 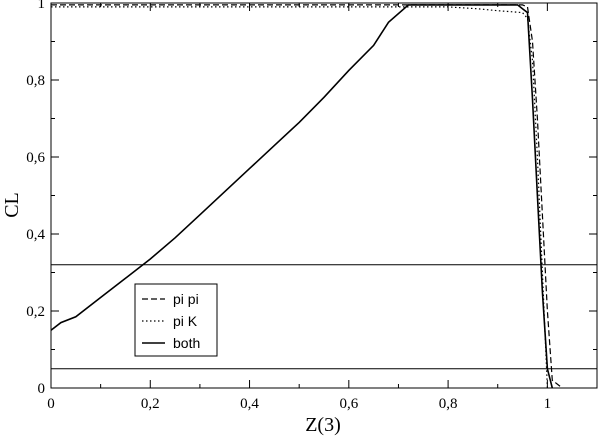 I want to click on legend-label: pi K, so click(x=185, y=321).